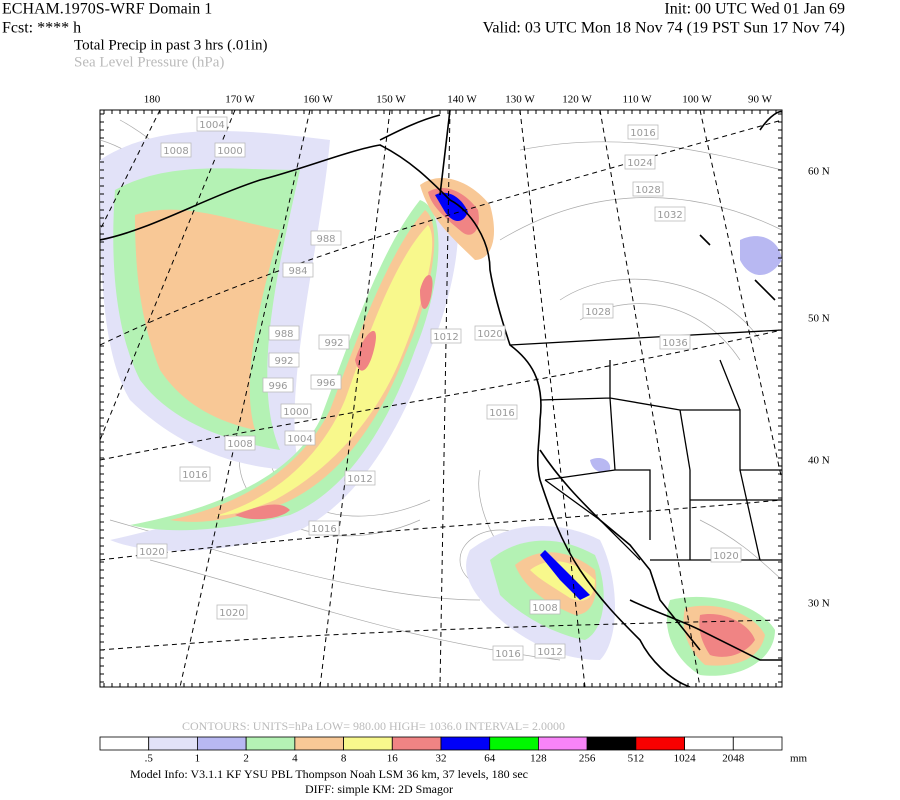 The height and width of the screenshot is (800, 900). Describe the element at coordinates (152, 100) in the screenshot. I see `longitude-label: 180` at that location.